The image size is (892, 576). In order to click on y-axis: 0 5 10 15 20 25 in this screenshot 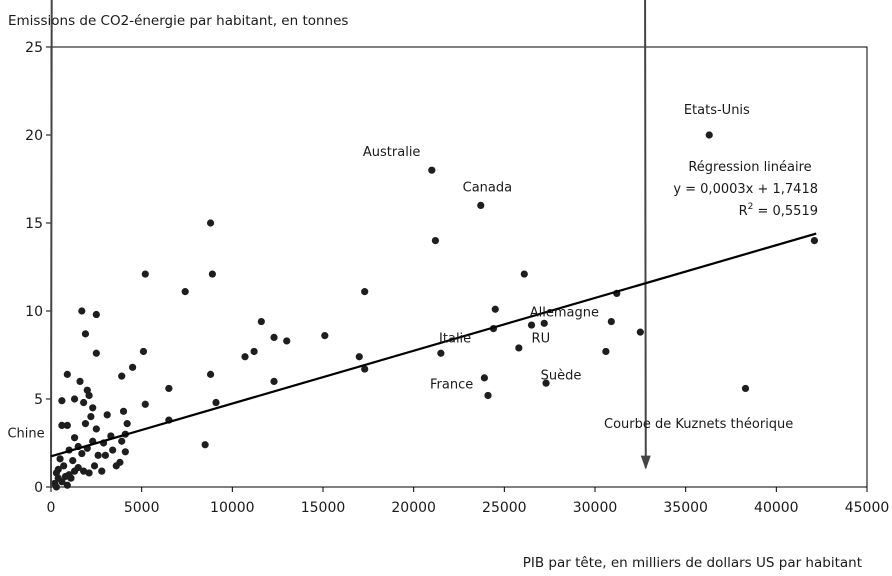, I will do `click(38, 268)`.